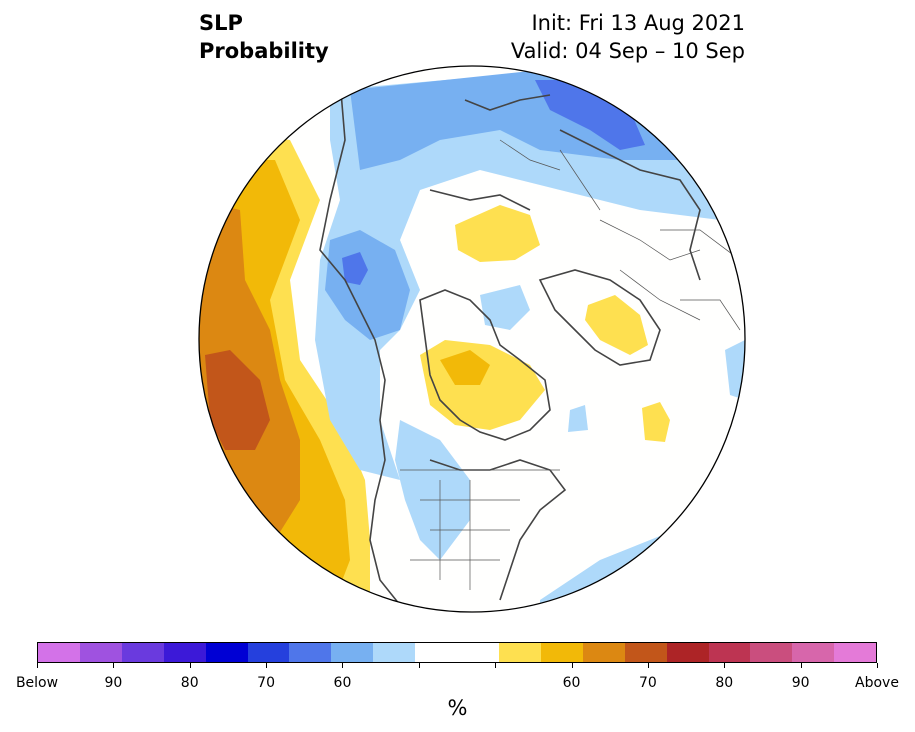 The width and height of the screenshot is (915, 732). What do you see at coordinates (505, 307) in the screenshot?
I see `below-60-center` at bounding box center [505, 307].